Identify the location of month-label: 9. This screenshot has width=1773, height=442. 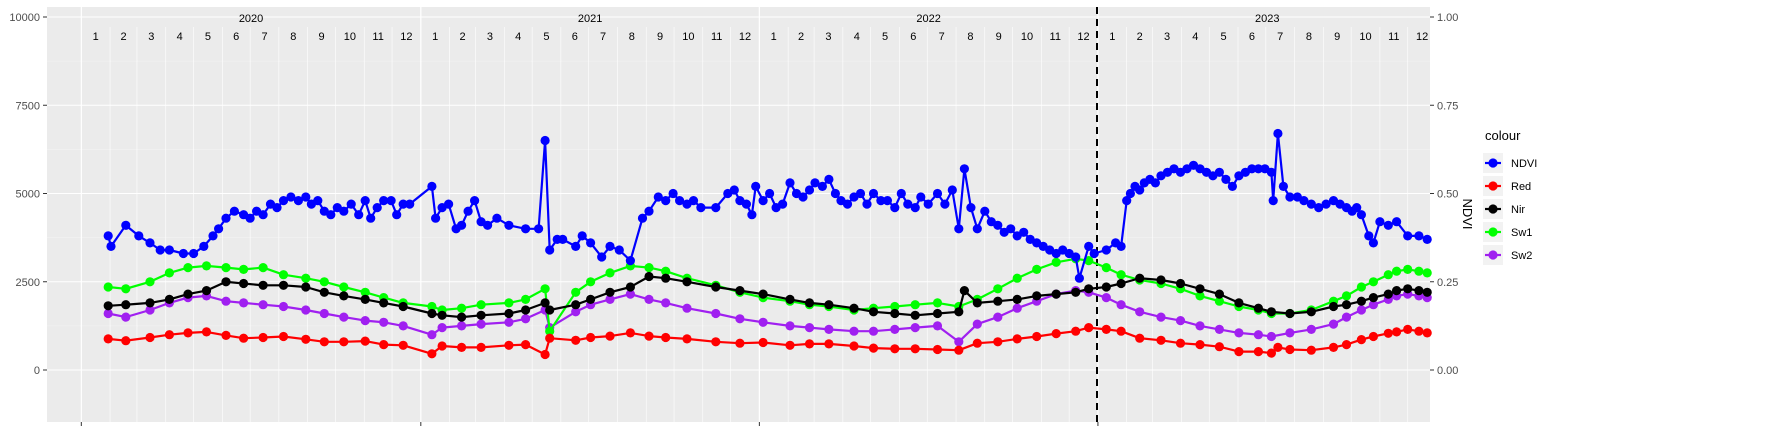
(1337, 37).